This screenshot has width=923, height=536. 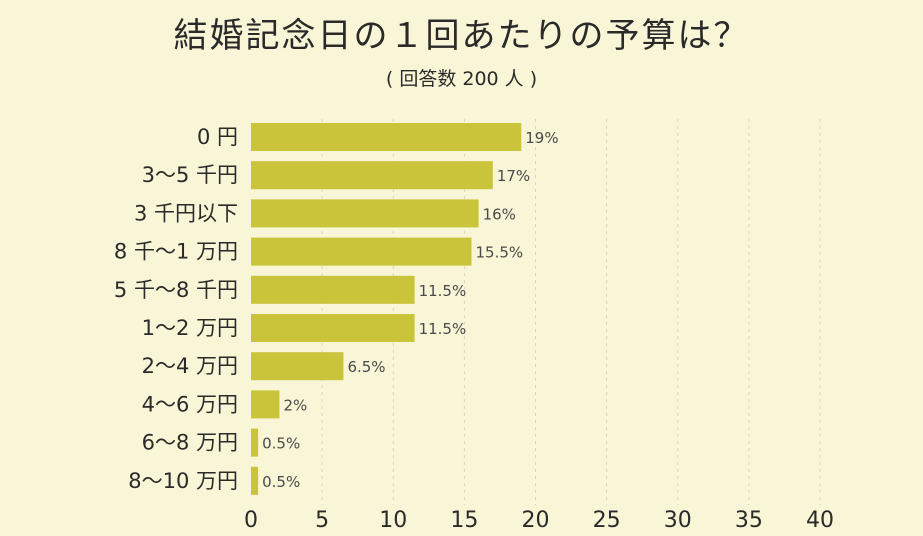 I want to click on x-tick-label-4: 20, so click(x=536, y=520).